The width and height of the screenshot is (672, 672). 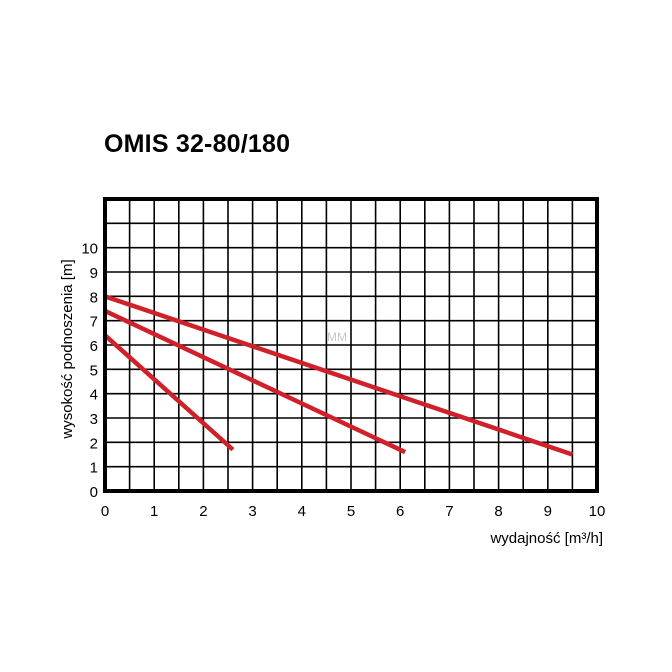 I want to click on x-tick-label: 3, so click(x=252, y=511).